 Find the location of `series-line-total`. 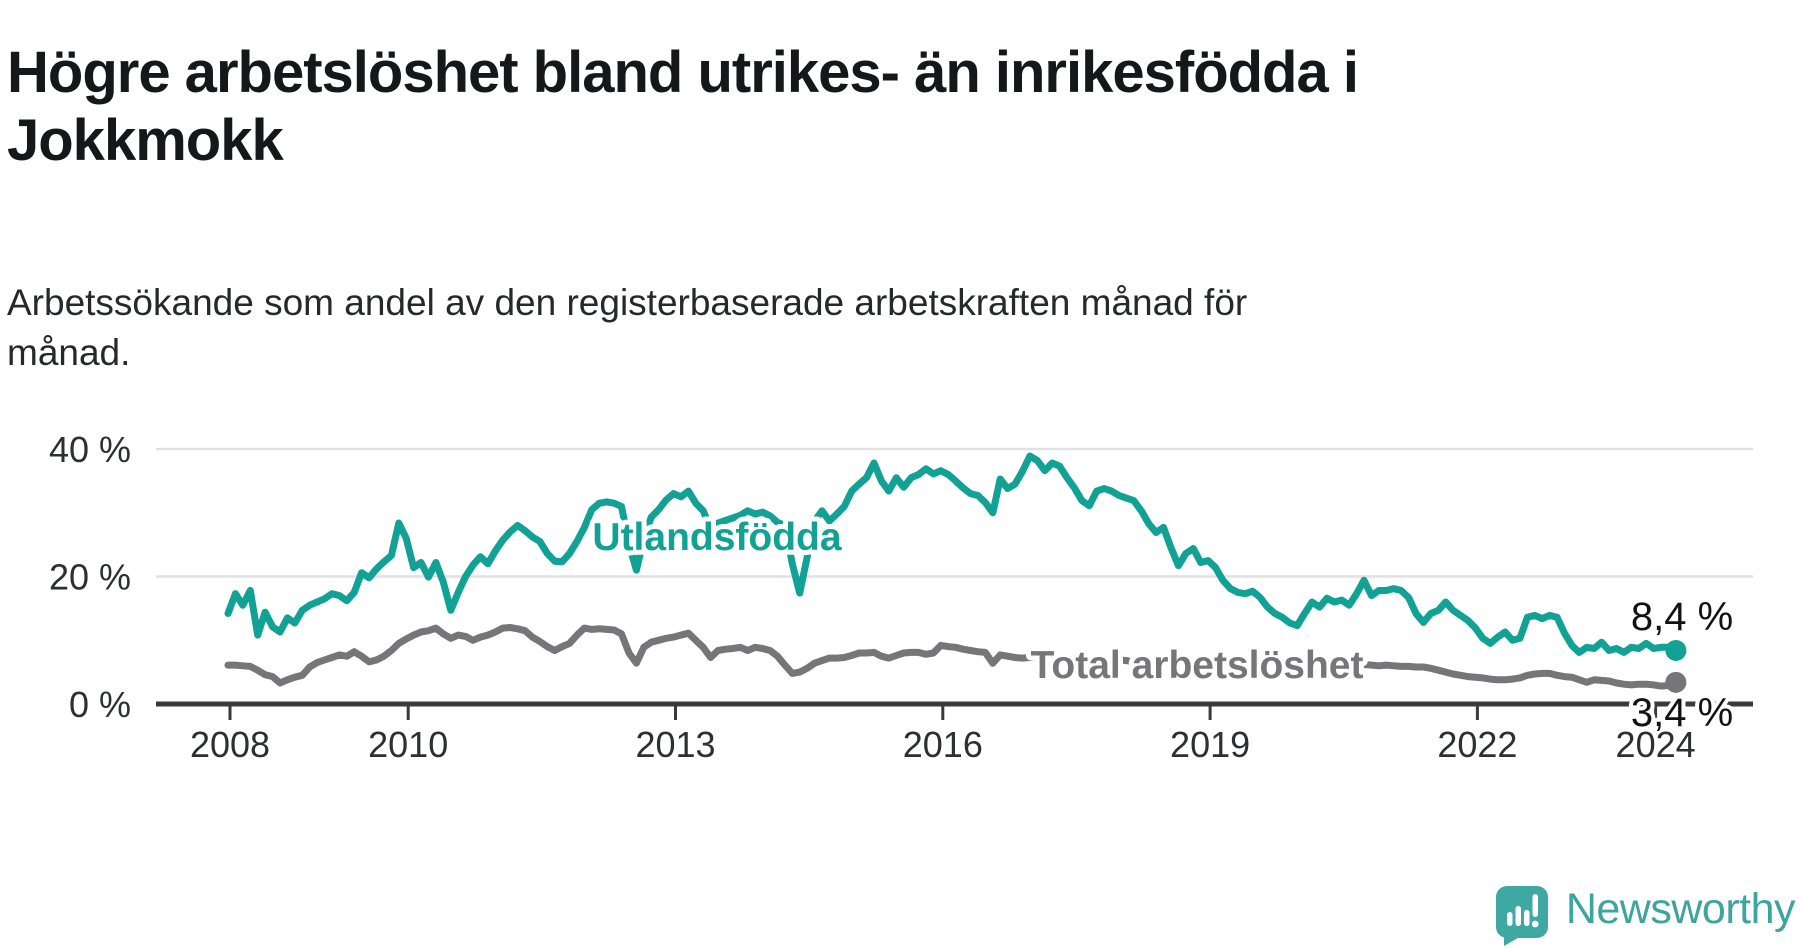

series-line-total is located at coordinates (952, 657).